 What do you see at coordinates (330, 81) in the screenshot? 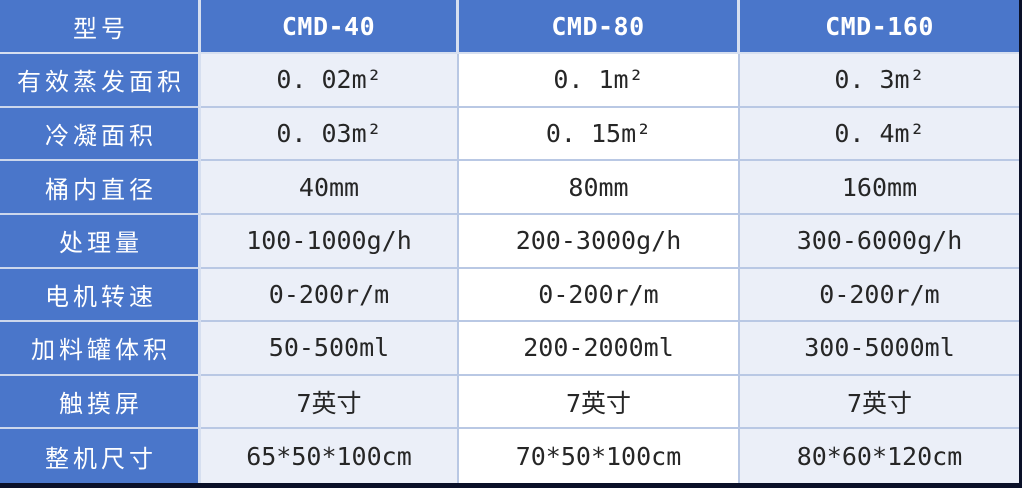
I see `cell-value: 0. 02m²` at bounding box center [330, 81].